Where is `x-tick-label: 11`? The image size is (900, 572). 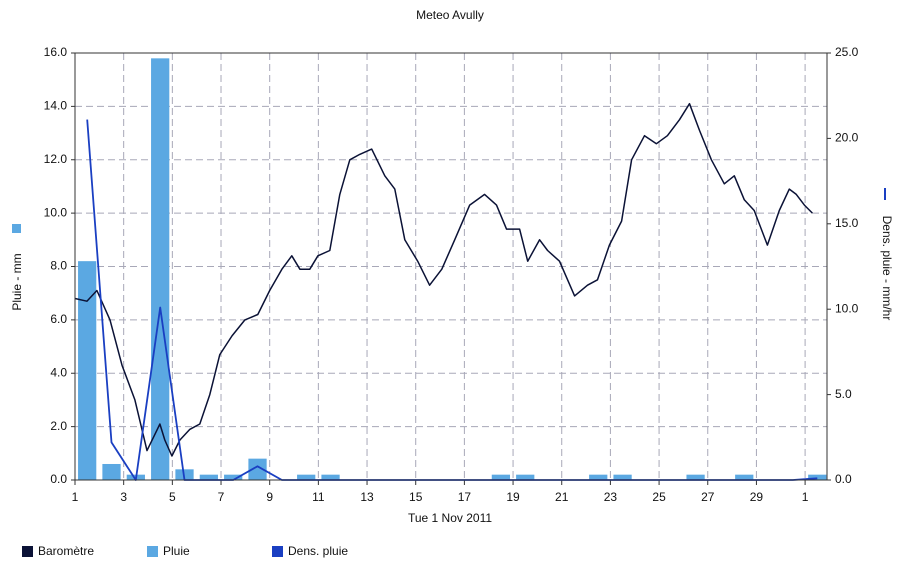
x-tick-label: 11 is located at coordinates (318, 497).